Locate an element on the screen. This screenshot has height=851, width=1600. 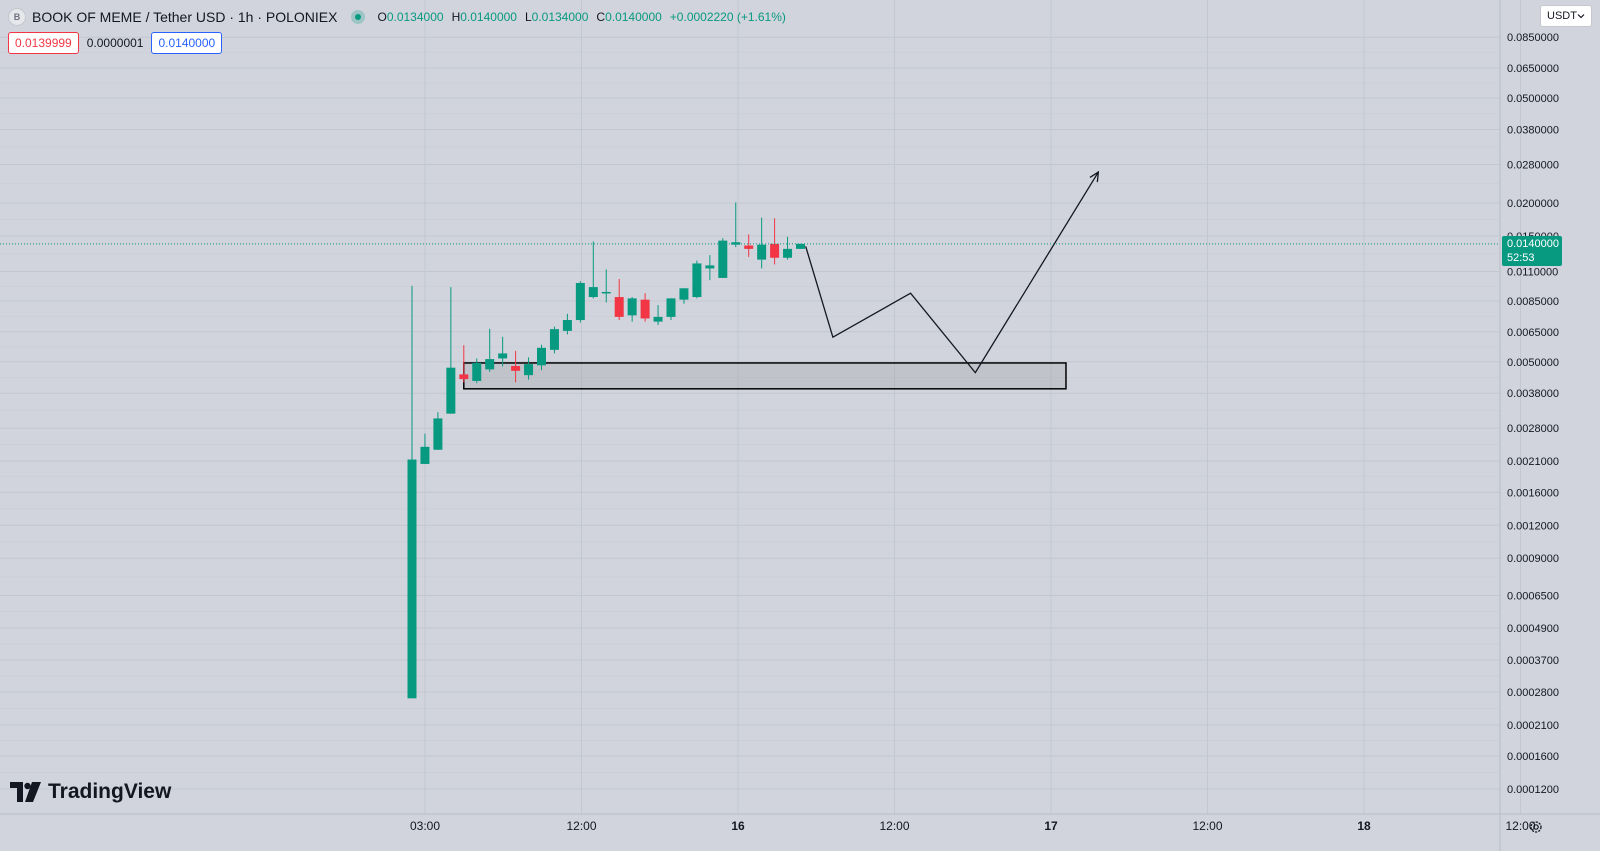
low-label: L is located at coordinates (528, 17).